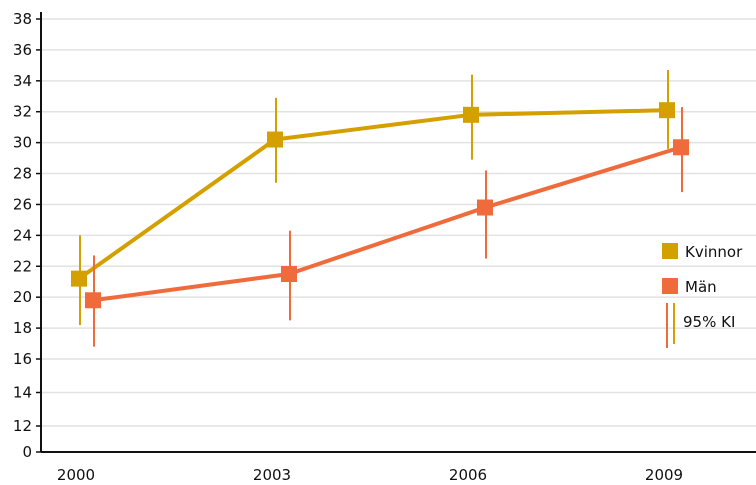 The height and width of the screenshot is (485, 756). I want to click on y-tick-label: 28, so click(22, 174).